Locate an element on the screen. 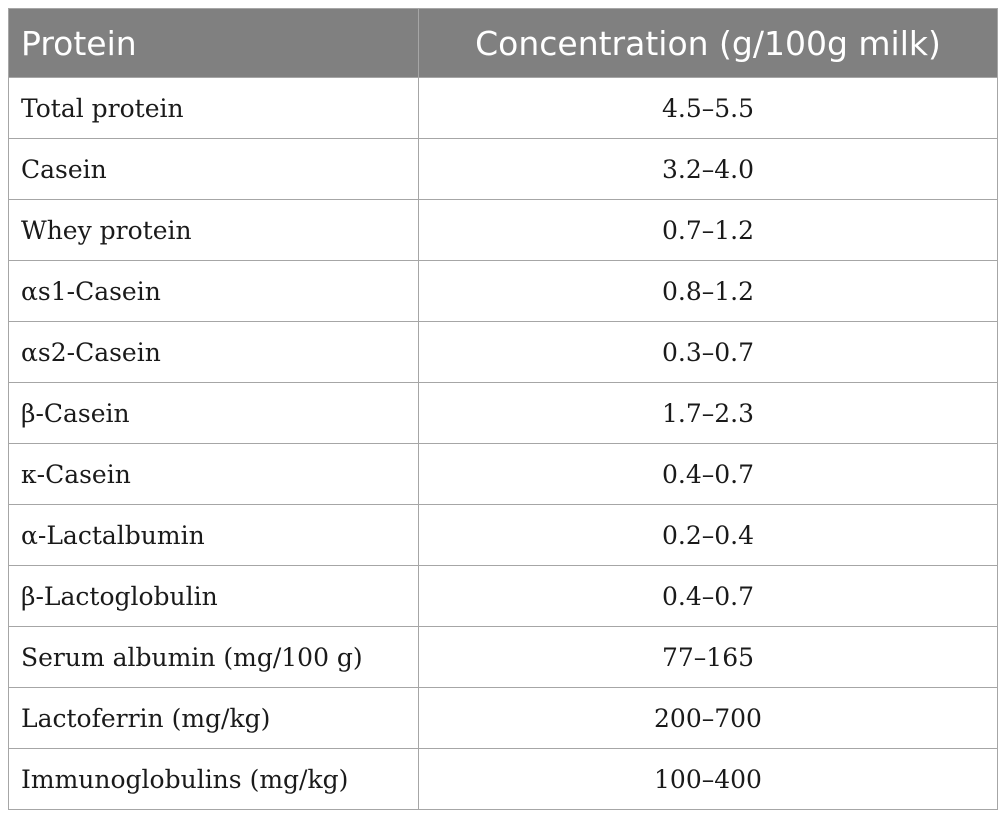  table-row: Casein 3.2–4.0 is located at coordinates (503, 169).